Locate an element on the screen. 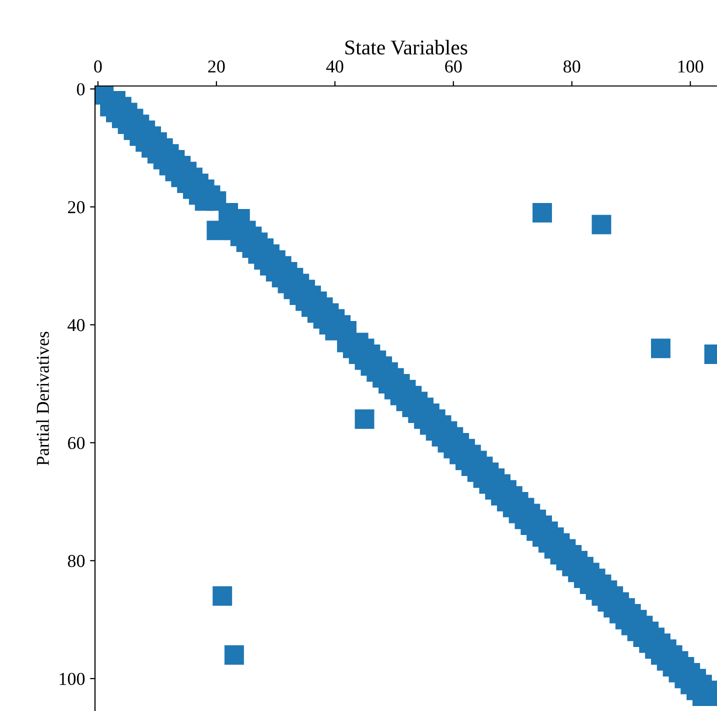 The height and width of the screenshot is (711, 717). y-tick-label: 80 is located at coordinates (76, 561).